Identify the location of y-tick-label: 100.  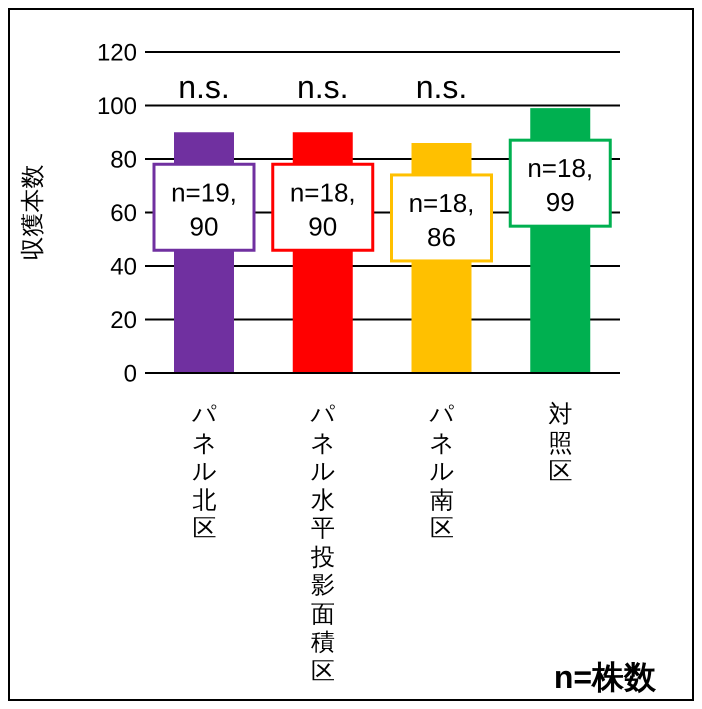
(116, 106).